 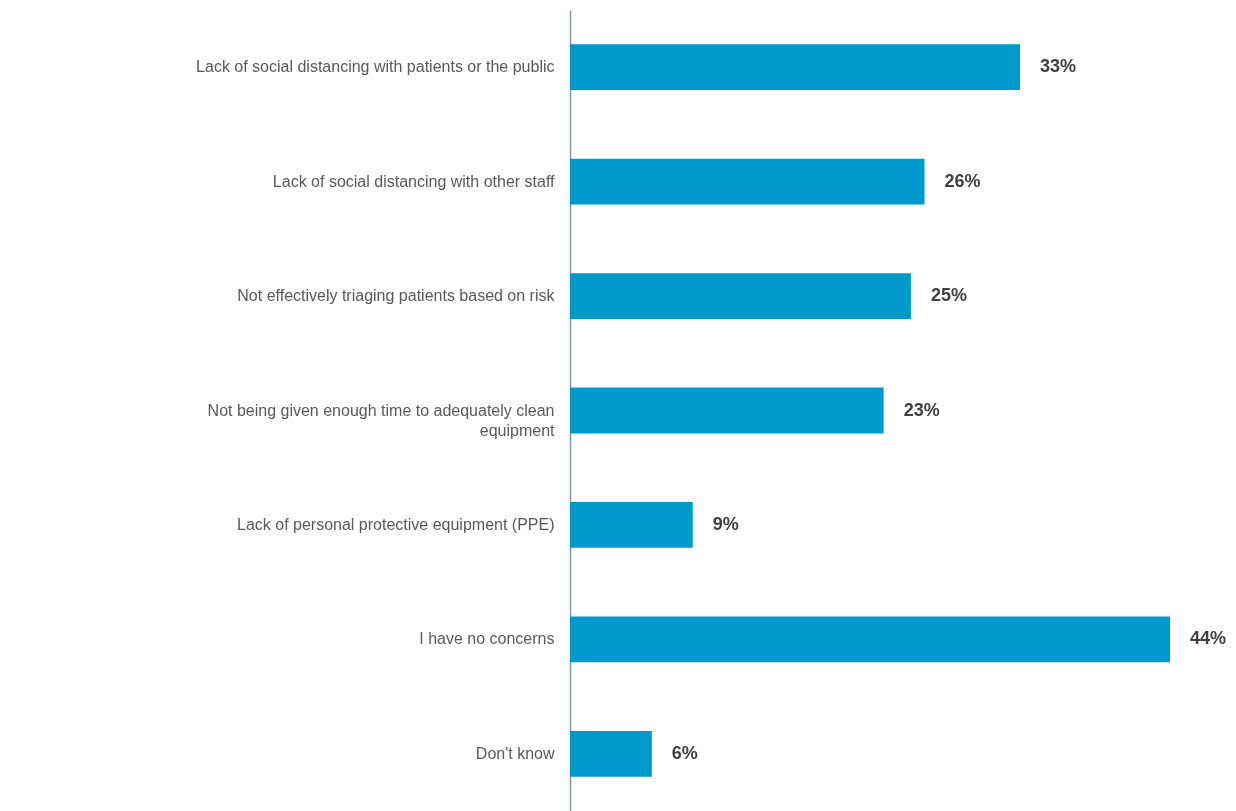 I want to click on y-tick-label: Don't know, so click(x=515, y=753).